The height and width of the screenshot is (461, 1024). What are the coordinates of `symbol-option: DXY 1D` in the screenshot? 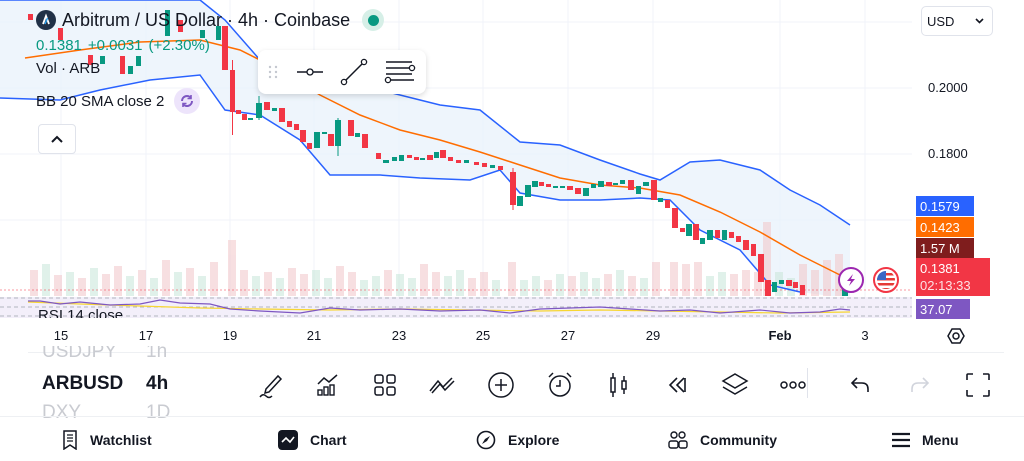 It's located at (106, 410).